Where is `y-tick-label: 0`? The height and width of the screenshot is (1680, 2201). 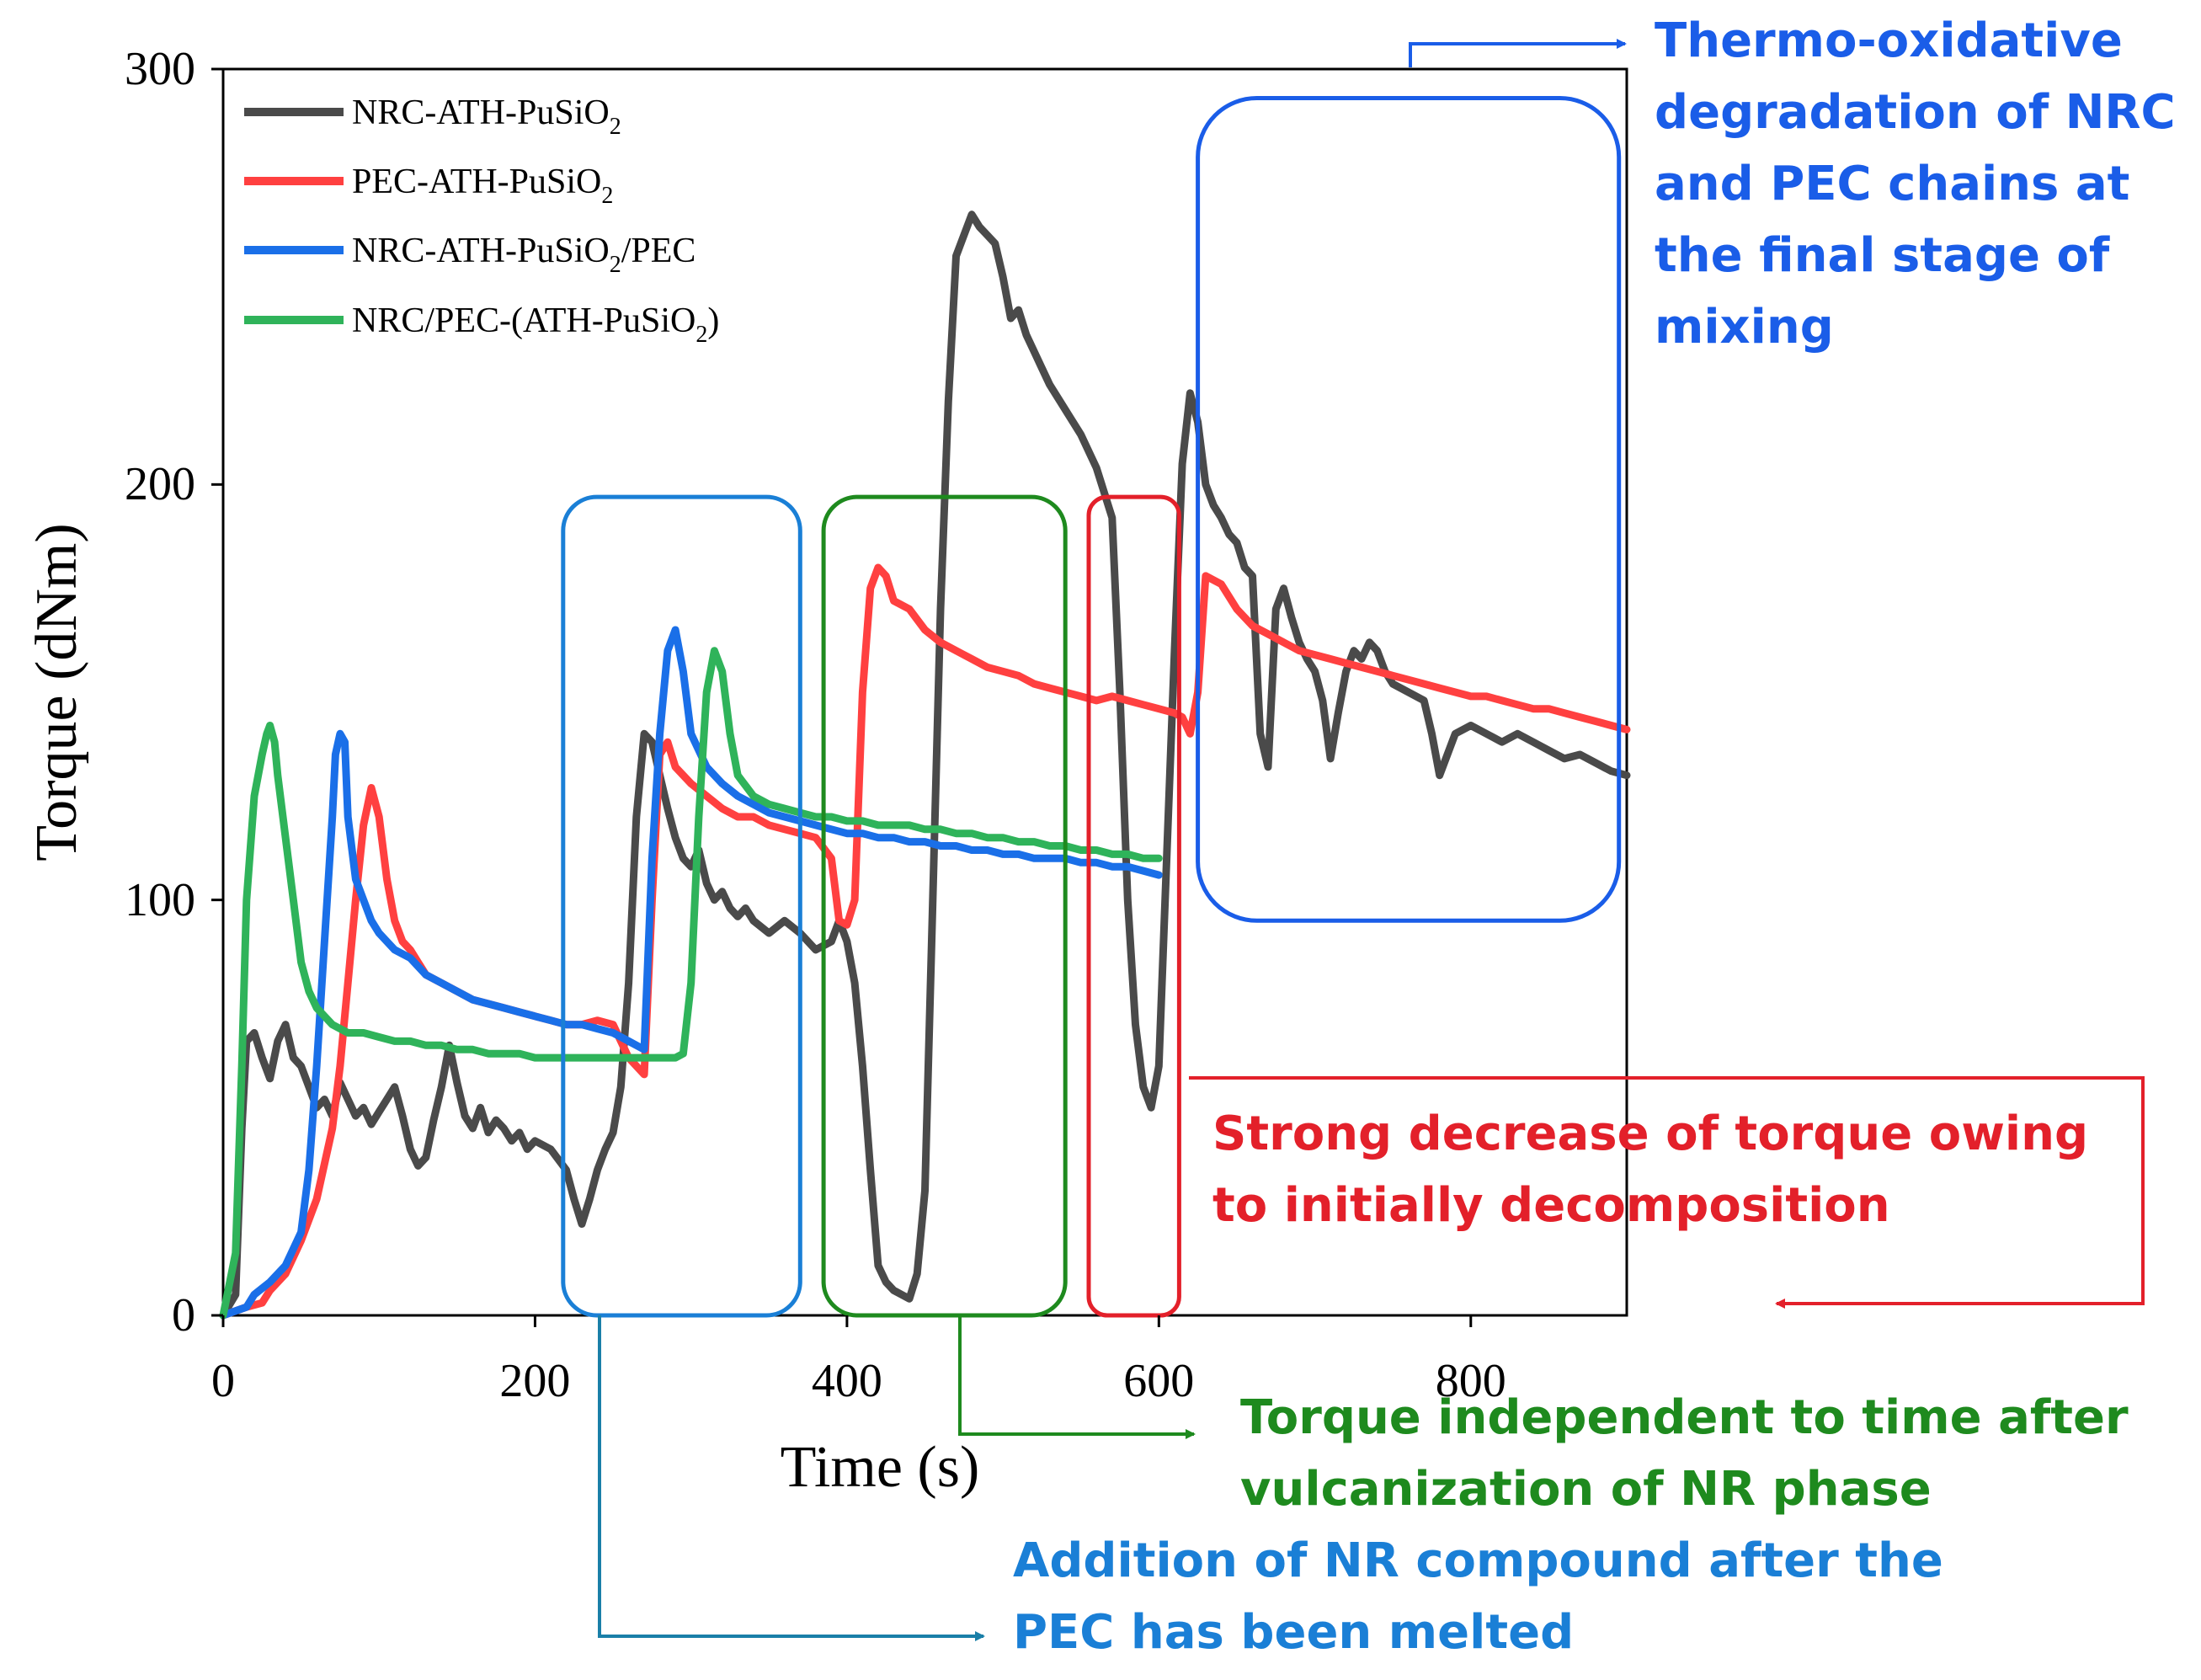
y-tick-label: 0 is located at coordinates (183, 1315).